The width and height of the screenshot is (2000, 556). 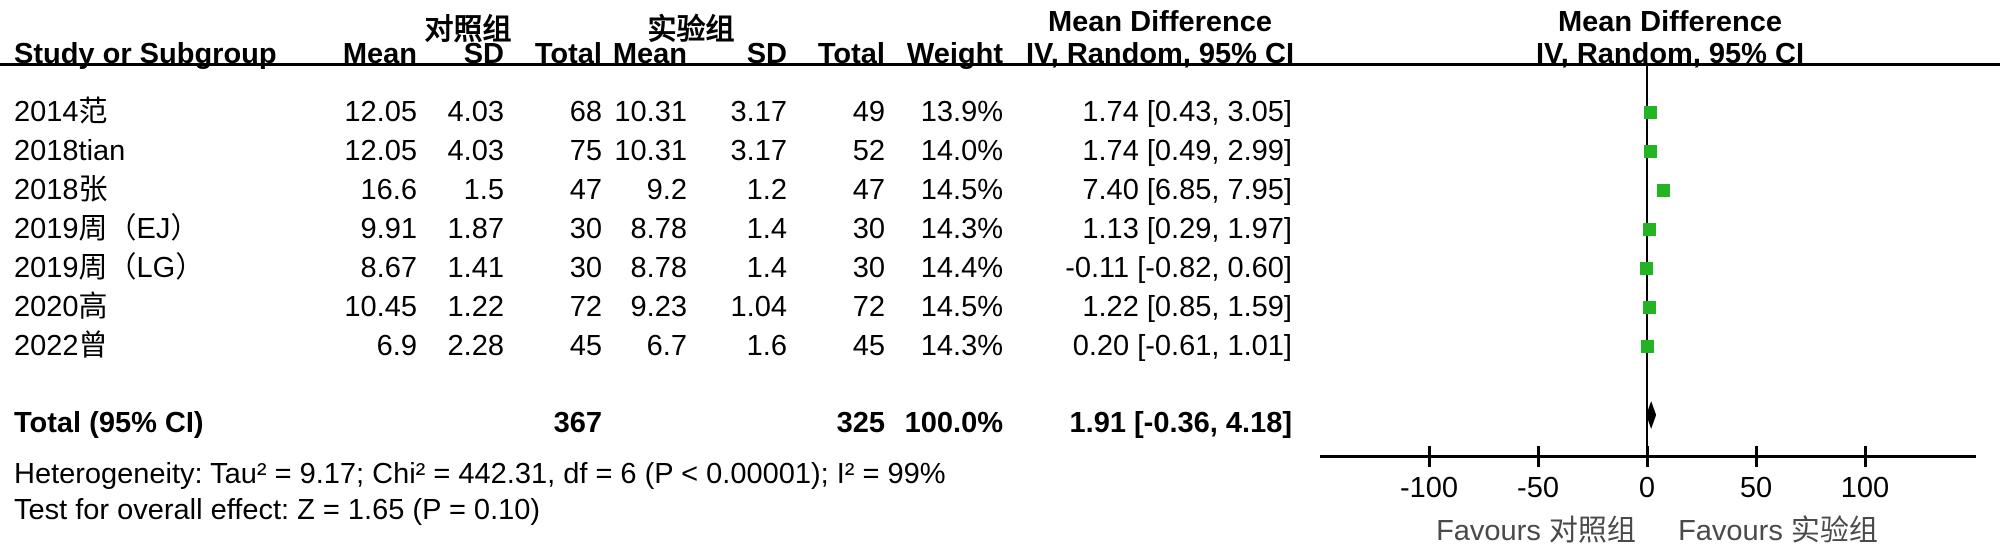 I want to click on cell-e_mean: 9.2, so click(x=666, y=190).